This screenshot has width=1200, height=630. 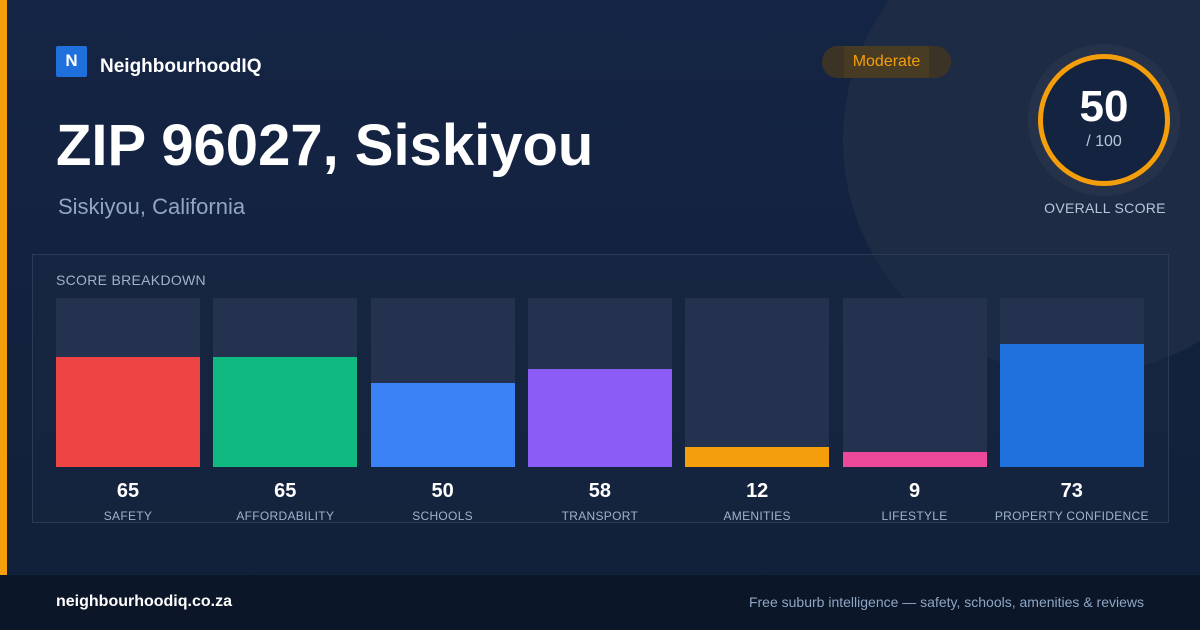 I want to click on bar-category-label: AFFORDABILITY, so click(x=285, y=516).